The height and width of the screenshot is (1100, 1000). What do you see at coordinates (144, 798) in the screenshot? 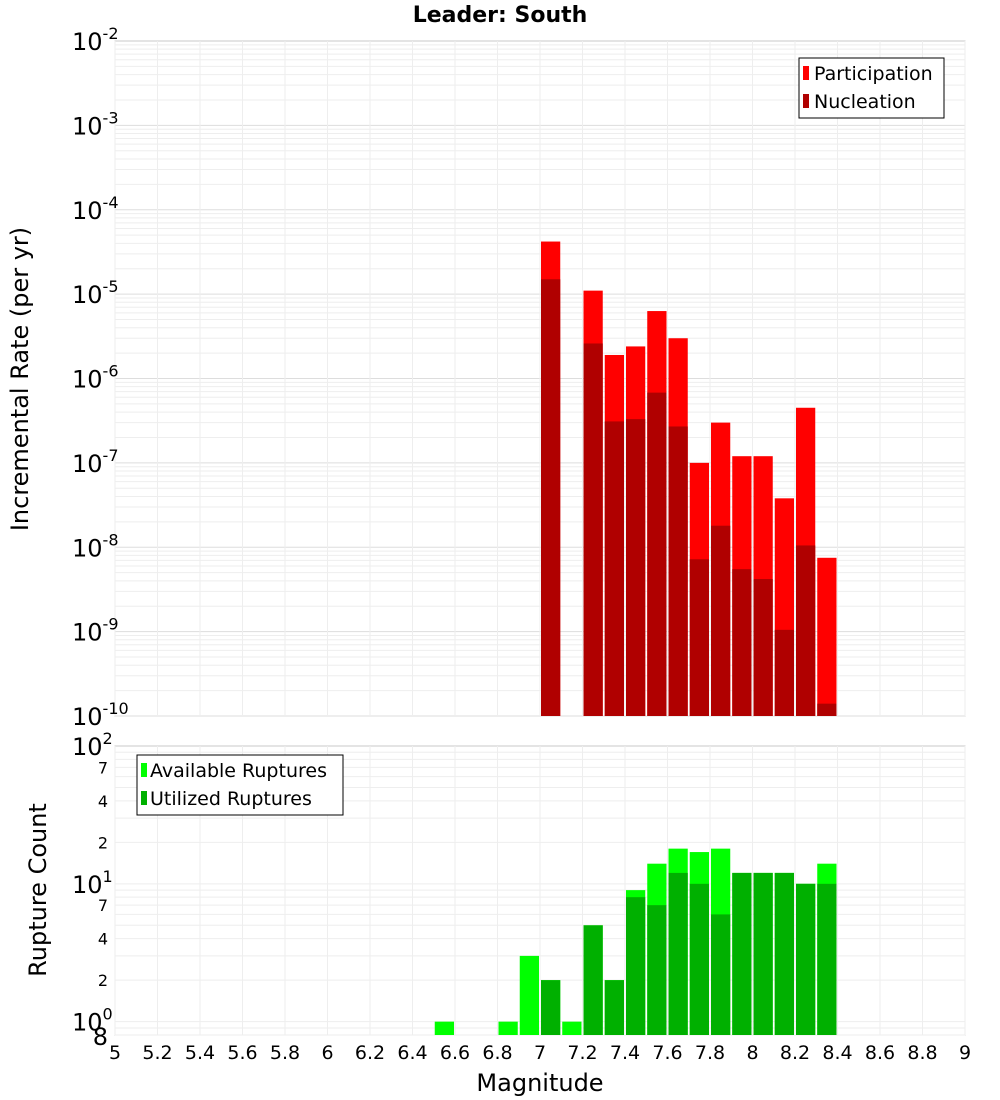
I see `legend-swatch-utilized` at bounding box center [144, 798].